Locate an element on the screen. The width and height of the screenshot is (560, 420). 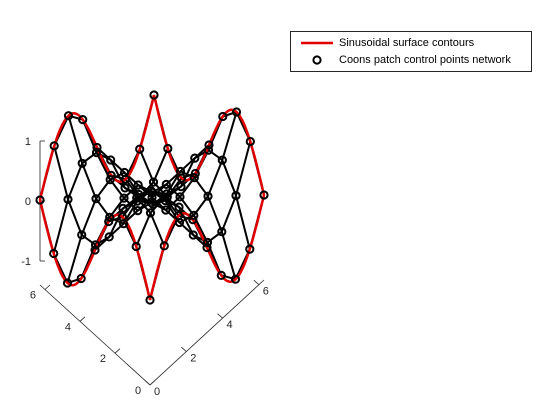
y-tick-label: 4 is located at coordinates (68, 327).